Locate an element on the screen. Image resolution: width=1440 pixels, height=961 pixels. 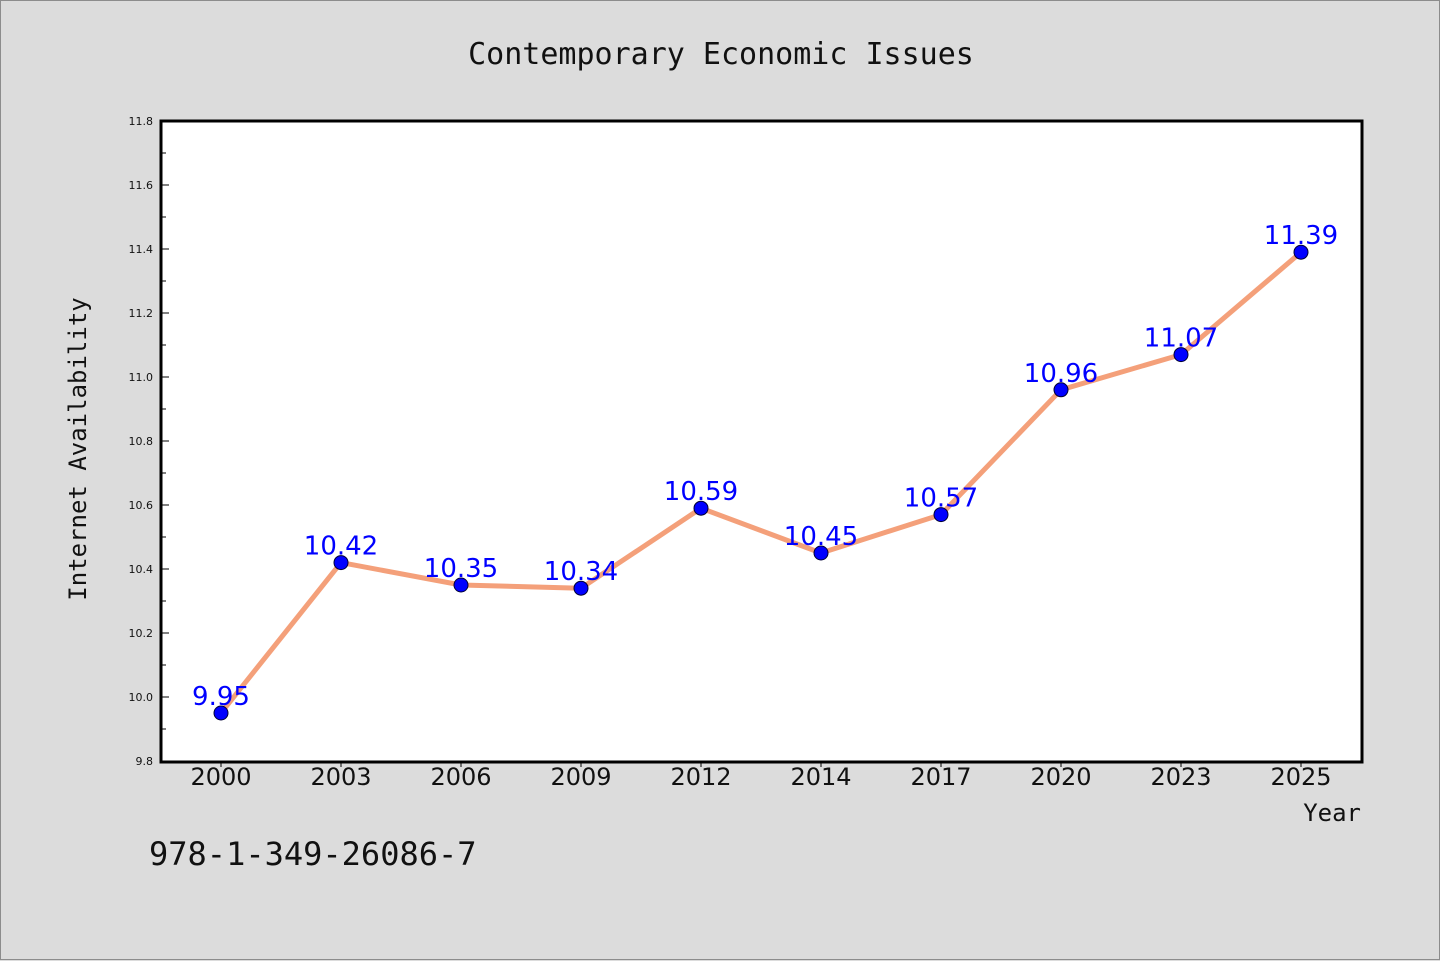
y-tick-label: 11.6 is located at coordinates (141, 185).